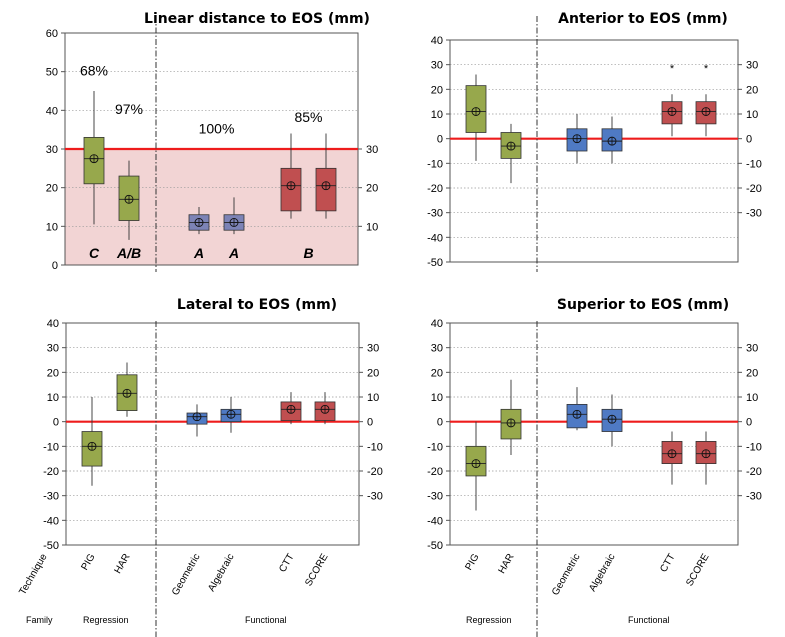 This screenshot has width=785, height=637. Describe the element at coordinates (308, 253) in the screenshot. I see `group-letter: B` at that location.